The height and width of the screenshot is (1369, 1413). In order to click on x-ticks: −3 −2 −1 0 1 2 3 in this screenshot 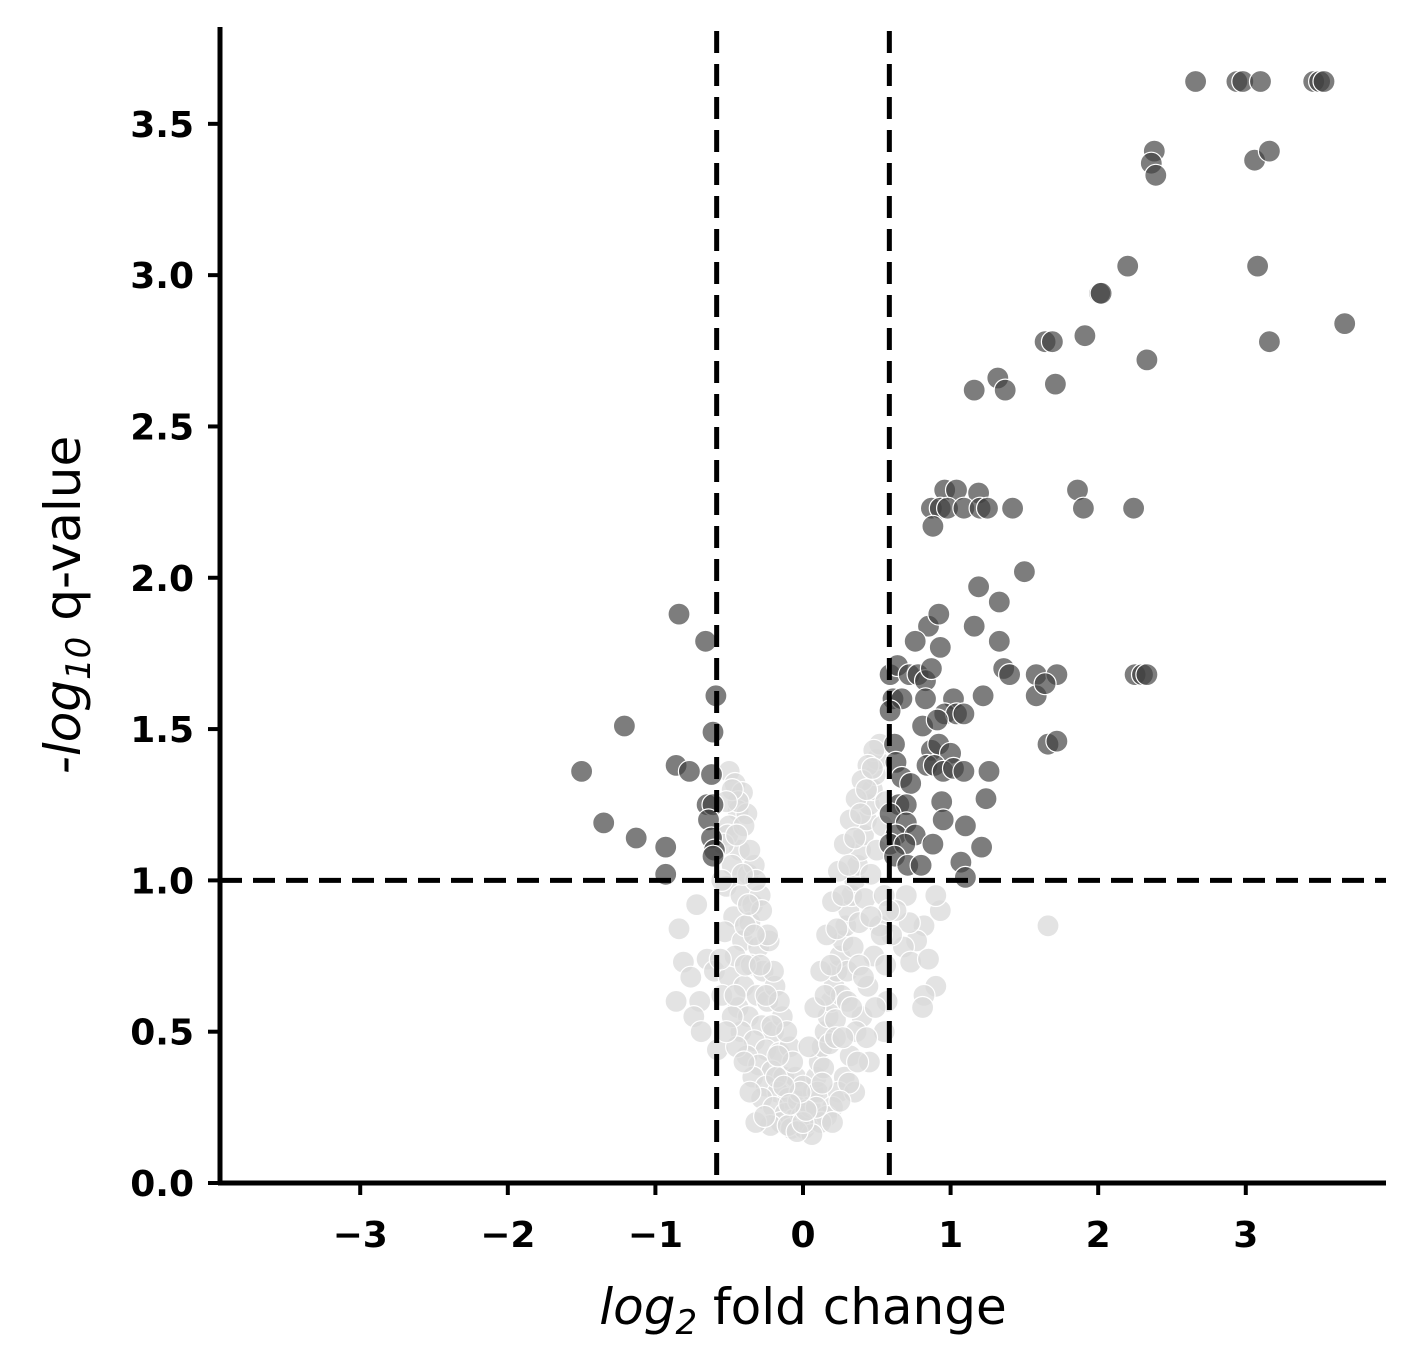, I will do `click(795, 1219)`.